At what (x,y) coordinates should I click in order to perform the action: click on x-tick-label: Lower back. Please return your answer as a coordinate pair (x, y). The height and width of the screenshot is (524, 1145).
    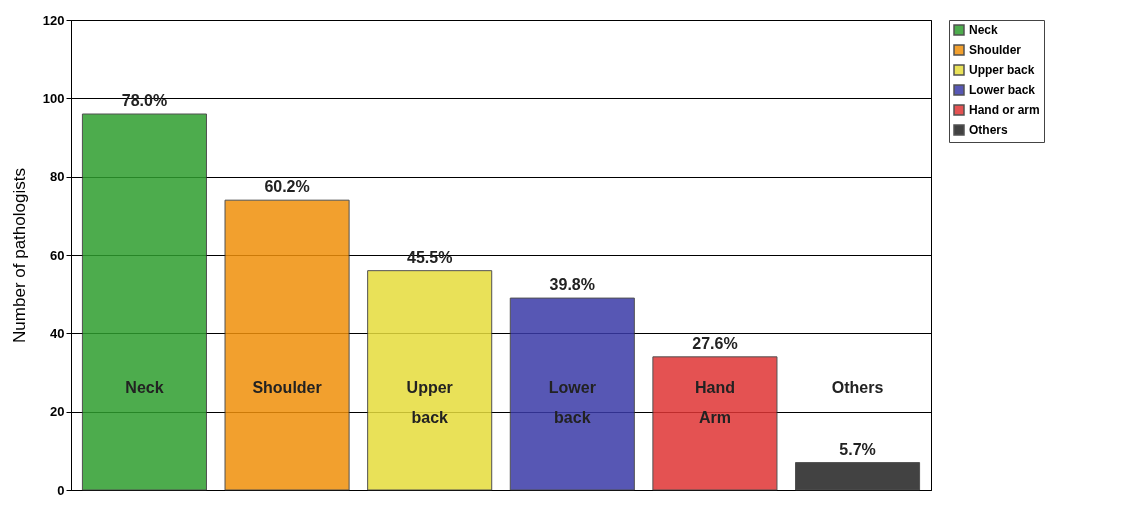
    Looking at the image, I should click on (572, 402).